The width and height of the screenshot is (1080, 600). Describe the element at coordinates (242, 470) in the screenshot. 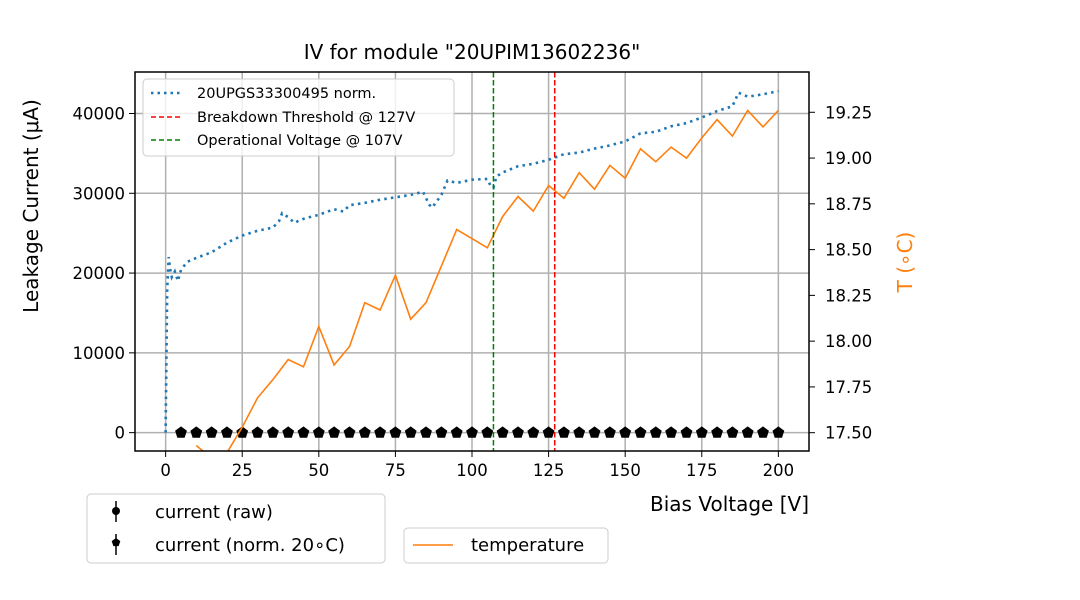

I see `x-tick-label: 25` at that location.